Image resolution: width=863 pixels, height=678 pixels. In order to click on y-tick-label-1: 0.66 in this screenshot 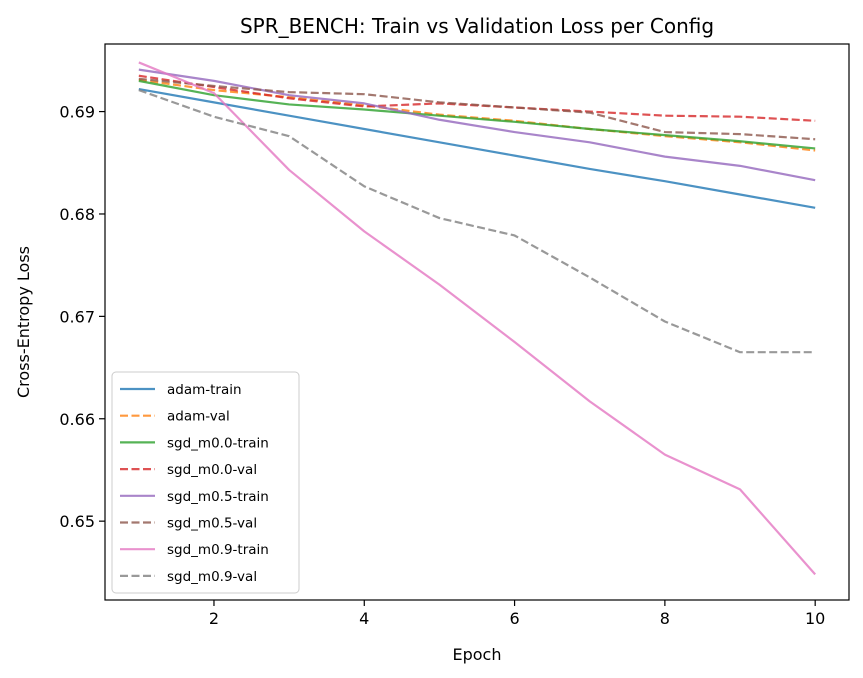, I will do `click(77, 419)`.